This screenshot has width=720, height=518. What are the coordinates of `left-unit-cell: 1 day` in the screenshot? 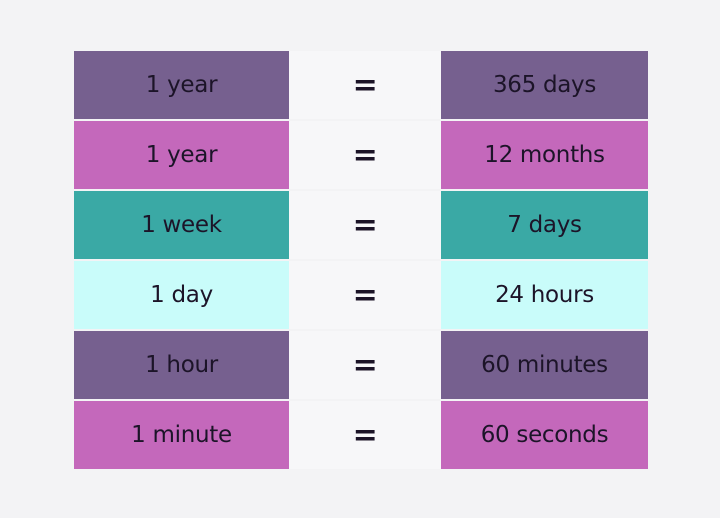 It's located at (181, 295).